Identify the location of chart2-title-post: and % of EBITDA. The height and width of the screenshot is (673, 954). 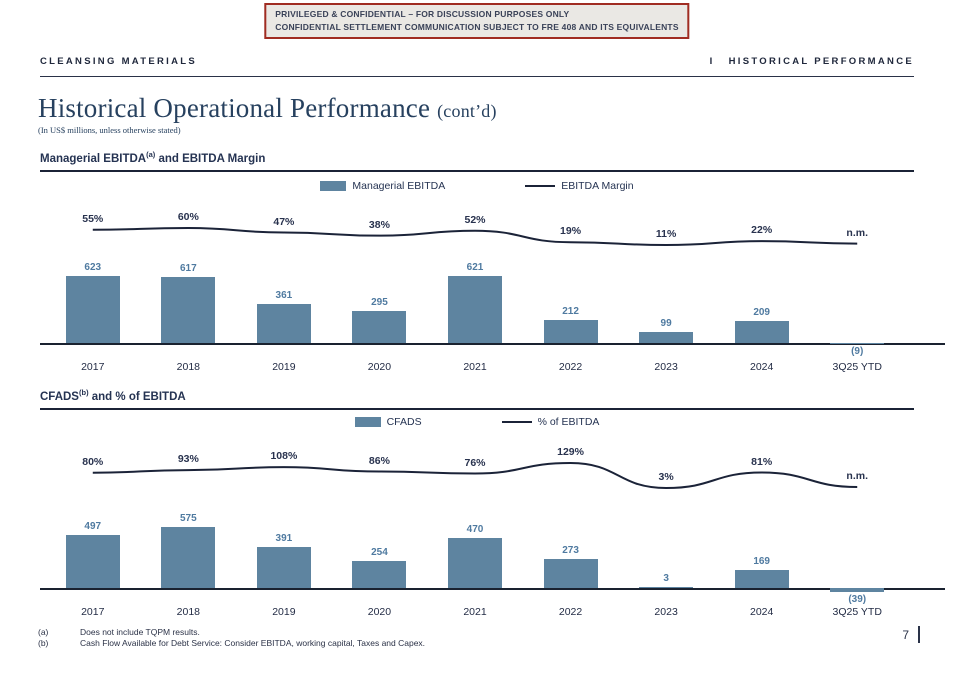
(137, 396).